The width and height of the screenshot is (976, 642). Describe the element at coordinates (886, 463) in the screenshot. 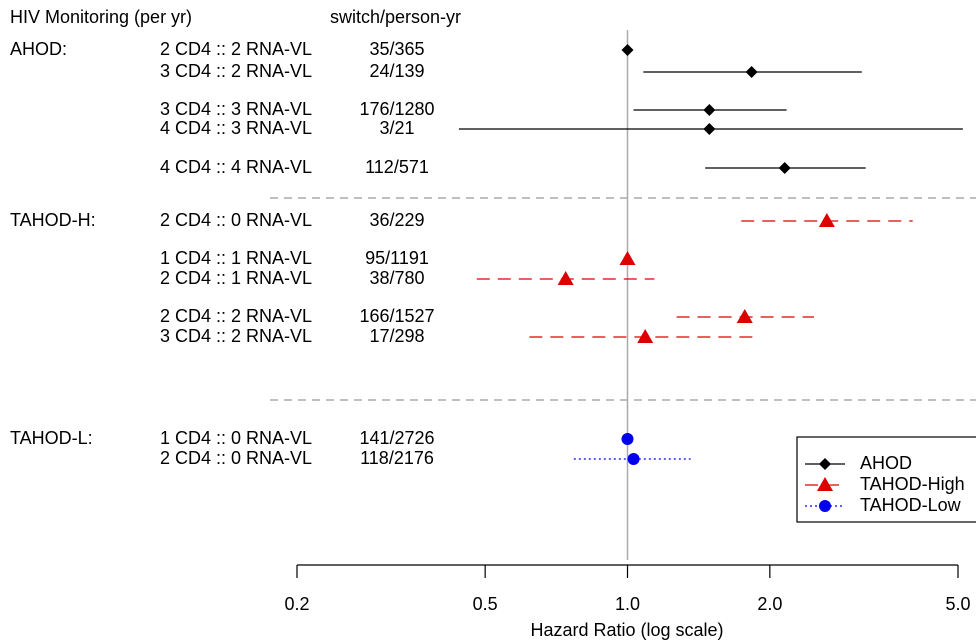

I see `legend-label: AHOD` at that location.